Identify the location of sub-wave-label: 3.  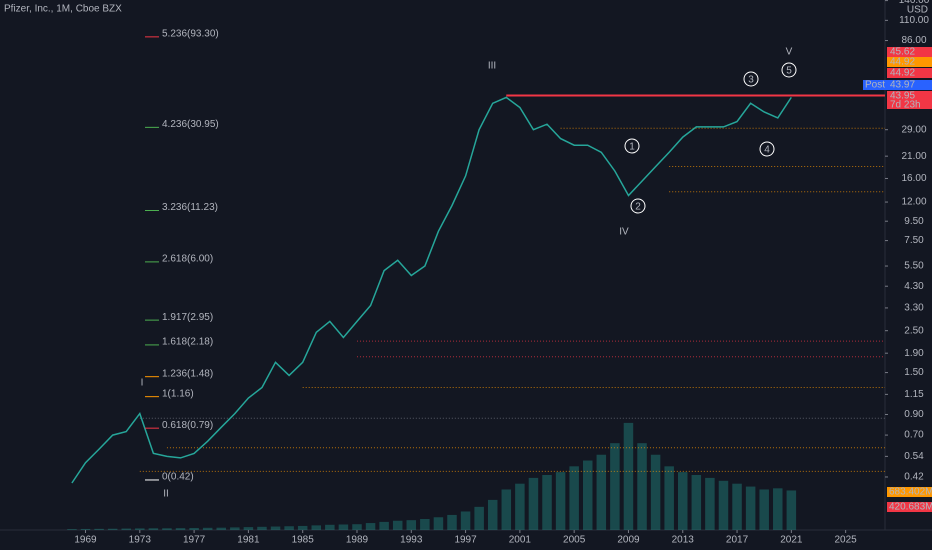
(751, 80).